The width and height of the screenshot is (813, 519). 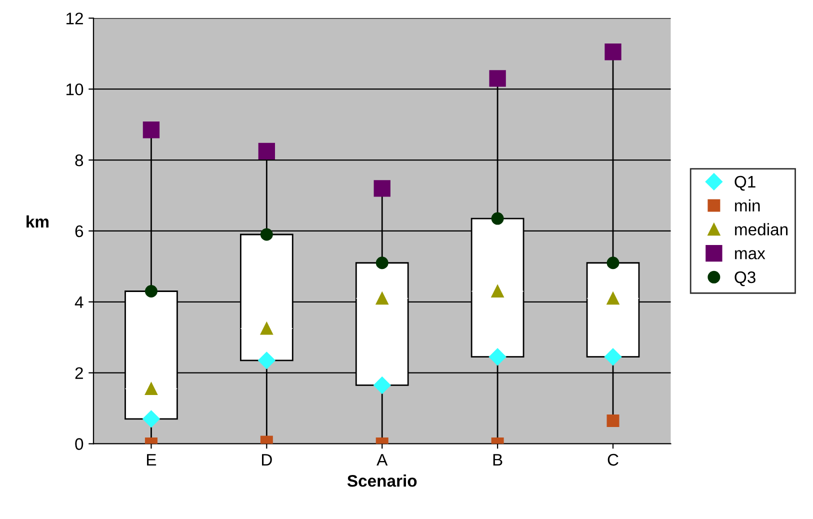 I want to click on legend-label: max, so click(x=750, y=255).